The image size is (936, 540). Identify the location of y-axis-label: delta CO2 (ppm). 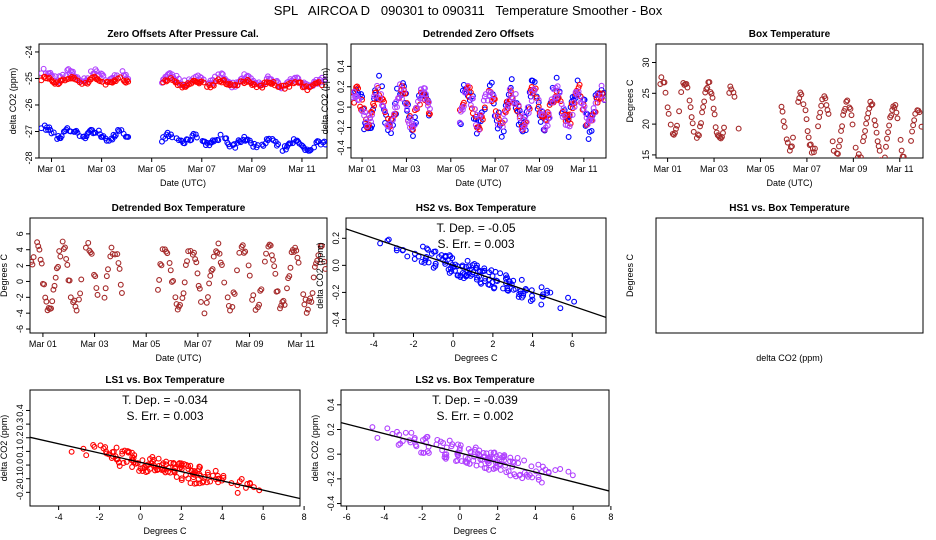
(4, 448).